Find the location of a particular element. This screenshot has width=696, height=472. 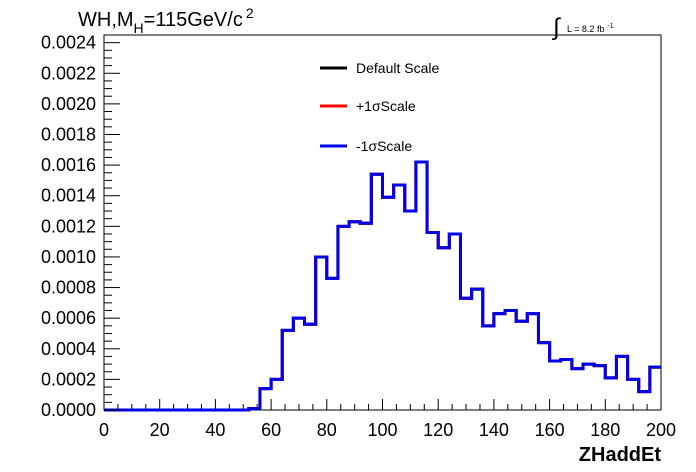

y-tick-label: 0.0016 is located at coordinates (68, 165).